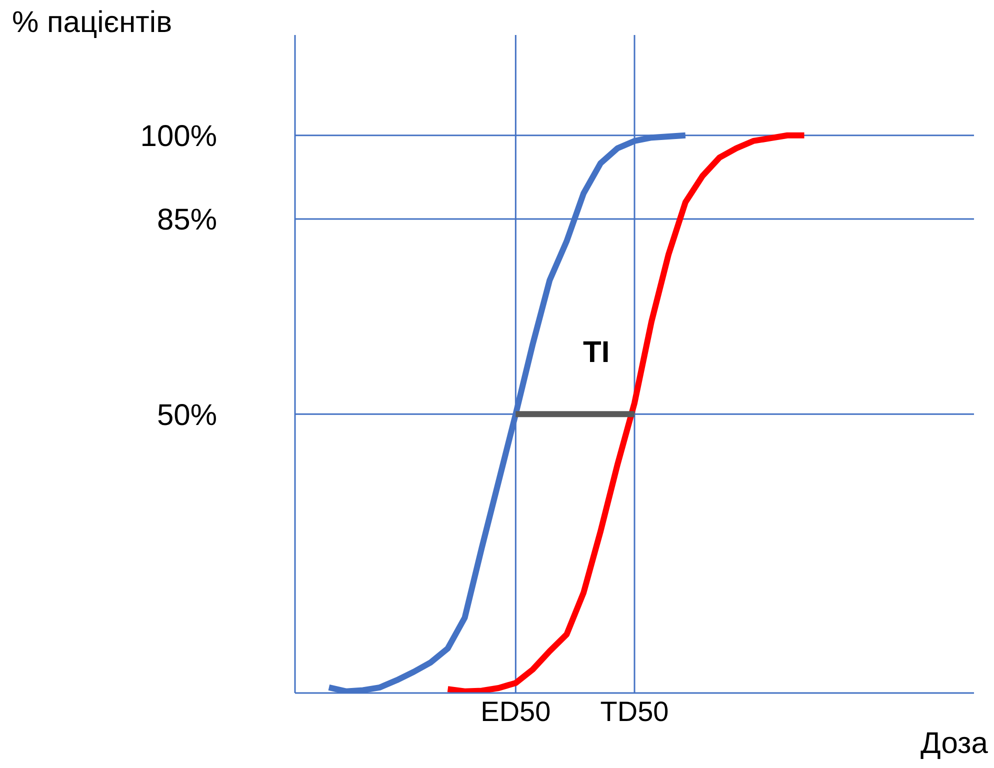 The width and height of the screenshot is (994, 768). Describe the element at coordinates (186, 220) in the screenshot. I see `y-tick-label: 85%` at that location.